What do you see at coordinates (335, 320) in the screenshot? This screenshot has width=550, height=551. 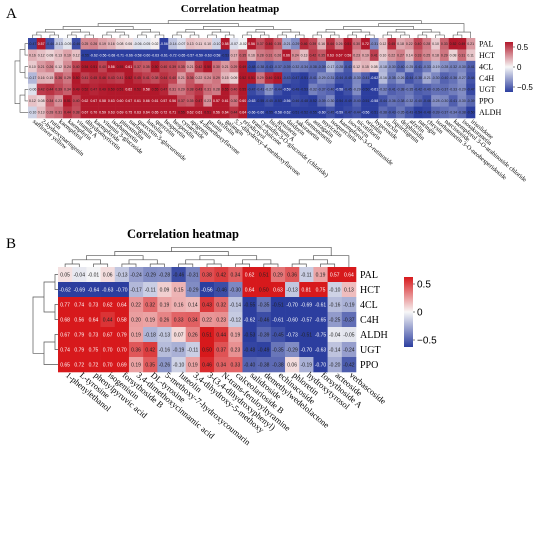 I see `cell-value-label: -0.25` at bounding box center [335, 320].